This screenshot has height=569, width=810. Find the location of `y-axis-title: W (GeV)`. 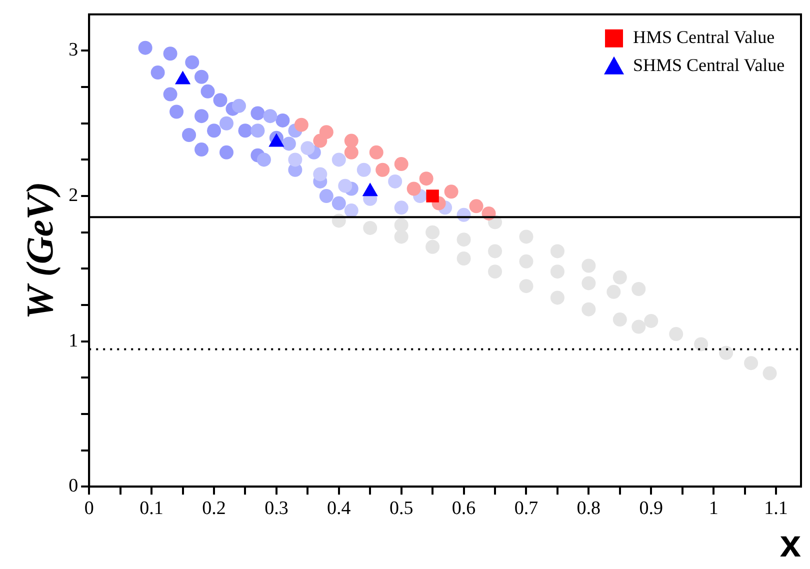

y-axis-title: W (GeV) is located at coordinates (41, 251).